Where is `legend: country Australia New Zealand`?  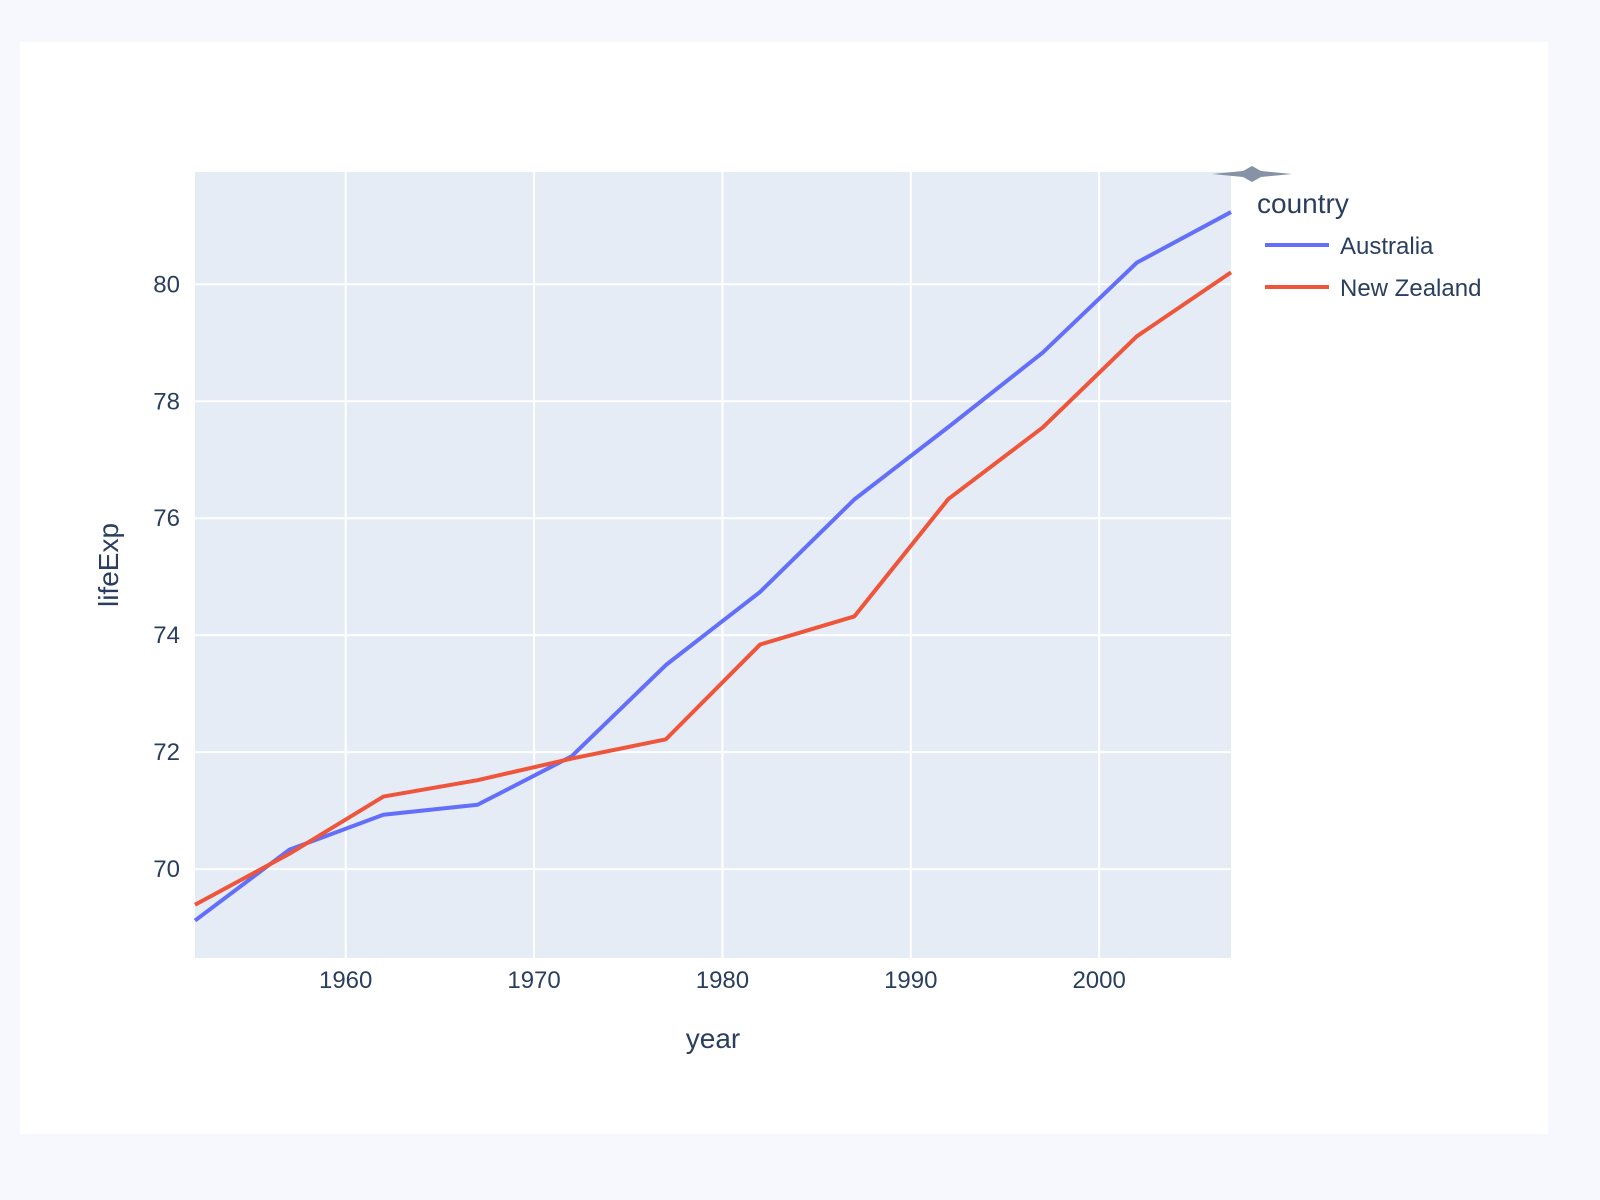 legend: country Australia New Zealand is located at coordinates (1369, 245).